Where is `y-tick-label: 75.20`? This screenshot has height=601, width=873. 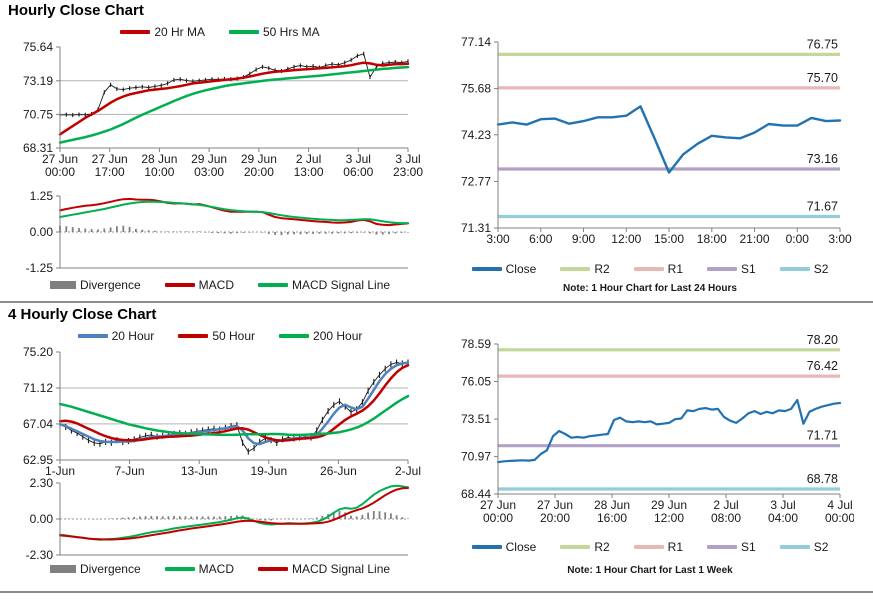 y-tick-label: 75.20 is located at coordinates (38, 352).